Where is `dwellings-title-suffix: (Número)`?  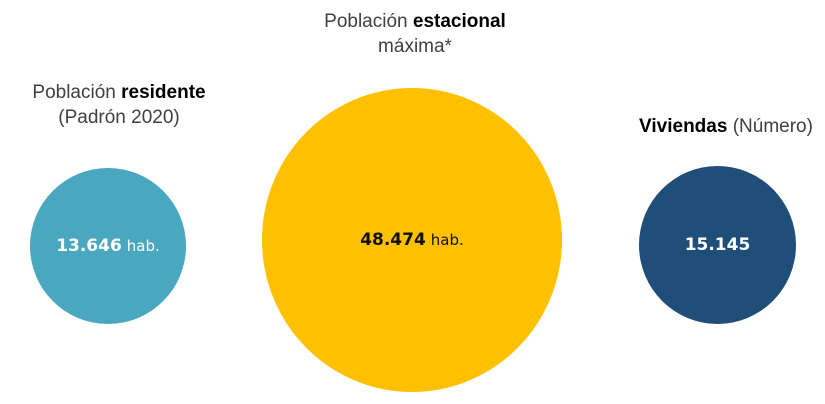 dwellings-title-suffix: (Número) is located at coordinates (770, 126).